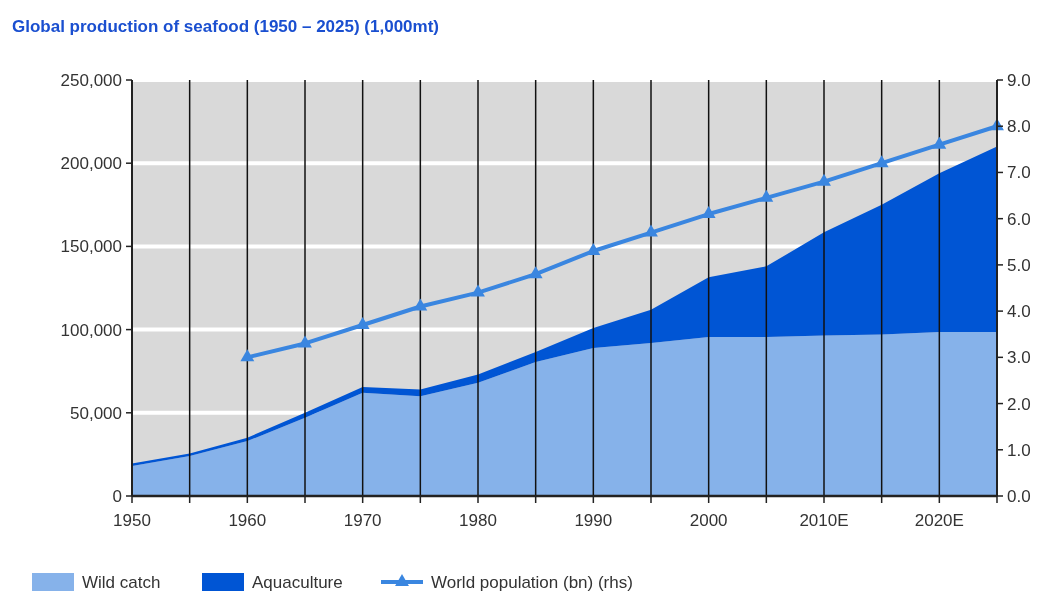 Image resolution: width=1054 pixels, height=608 pixels. I want to click on y2-tick-label: 3.0, so click(1019, 358).